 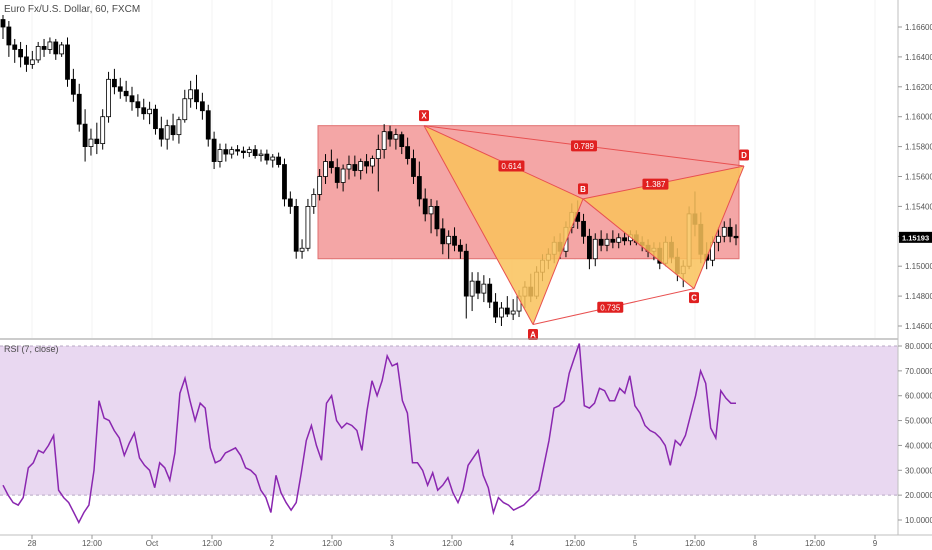 I want to click on ratio-label: 0.614, so click(x=511, y=166).